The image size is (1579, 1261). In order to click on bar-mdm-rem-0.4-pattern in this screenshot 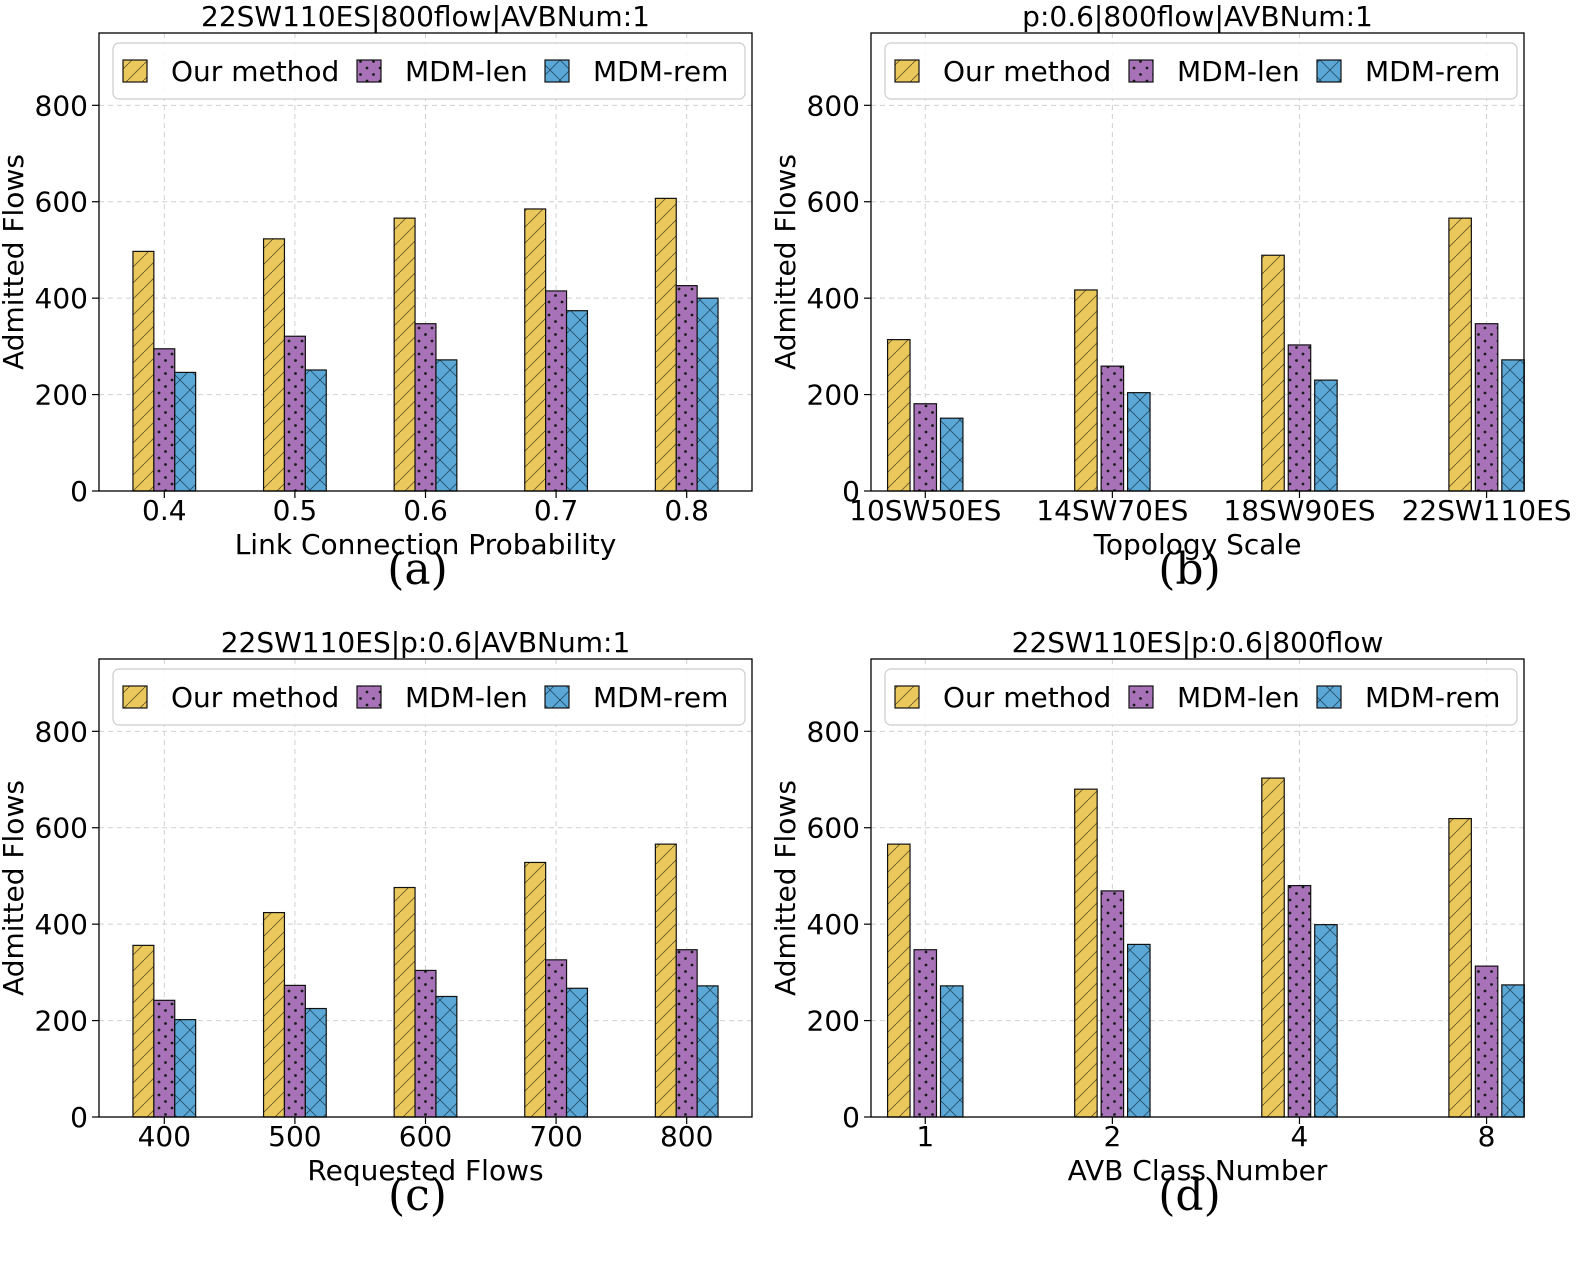, I will do `click(185, 431)`.